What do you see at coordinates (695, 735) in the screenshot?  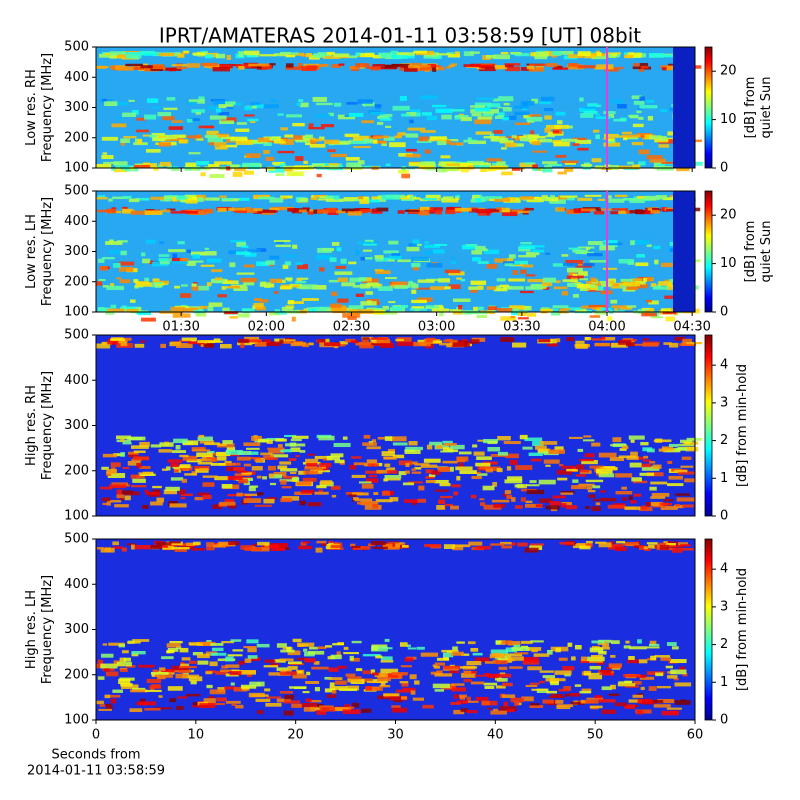 I see `x-tick-label: 60` at bounding box center [695, 735].